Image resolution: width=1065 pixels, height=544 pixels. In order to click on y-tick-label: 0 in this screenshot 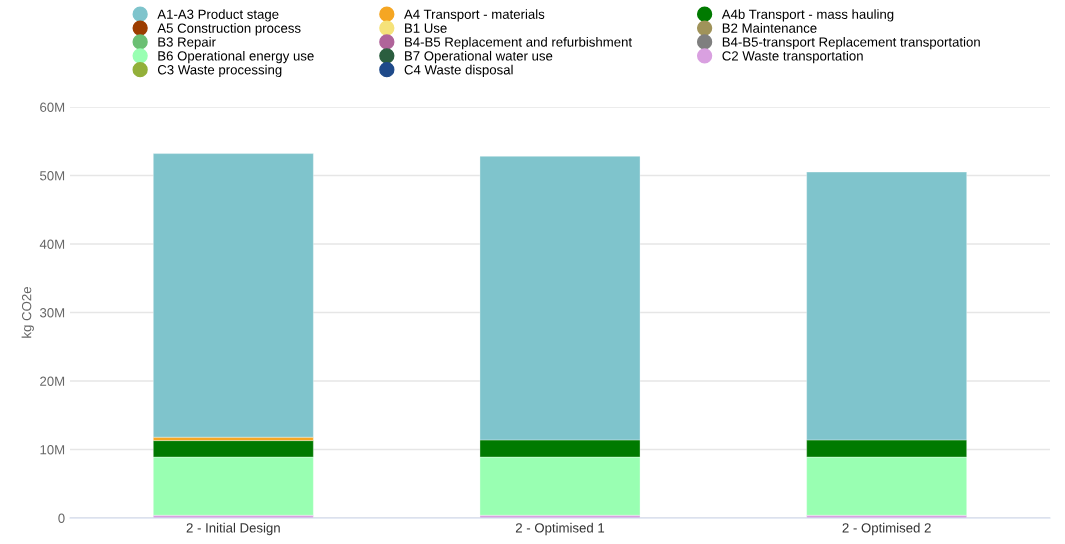, I will do `click(61, 518)`.